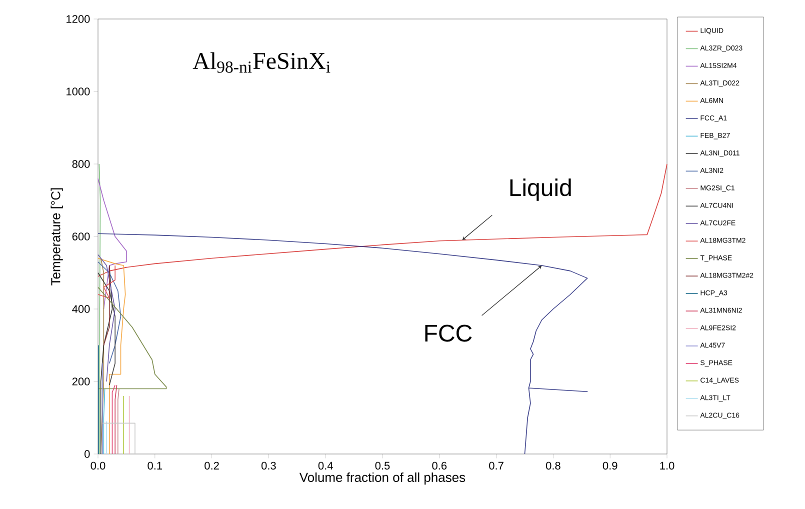 Image resolution: width=805 pixels, height=509 pixels. What do you see at coordinates (211, 466) in the screenshot?
I see `x-tick-label: 0.2` at bounding box center [211, 466].